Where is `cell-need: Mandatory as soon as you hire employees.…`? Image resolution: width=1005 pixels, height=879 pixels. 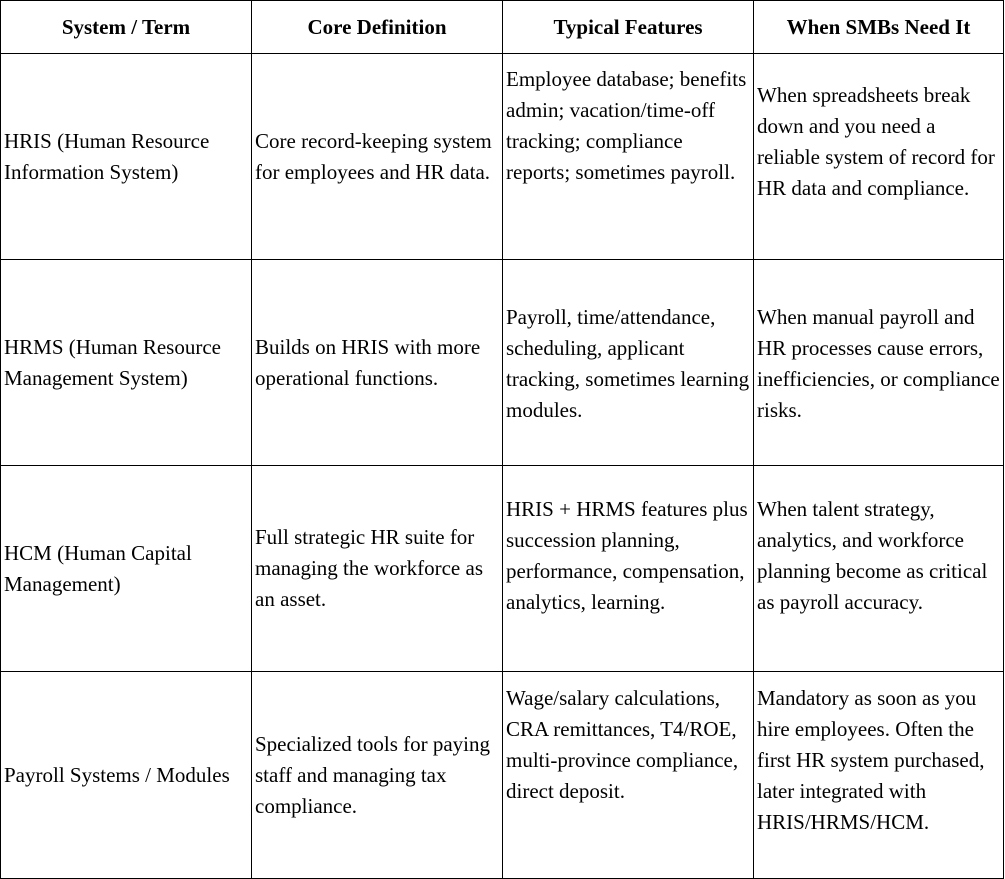 cell-need: Mandatory as soon as you hire employees.… is located at coordinates (878, 775).